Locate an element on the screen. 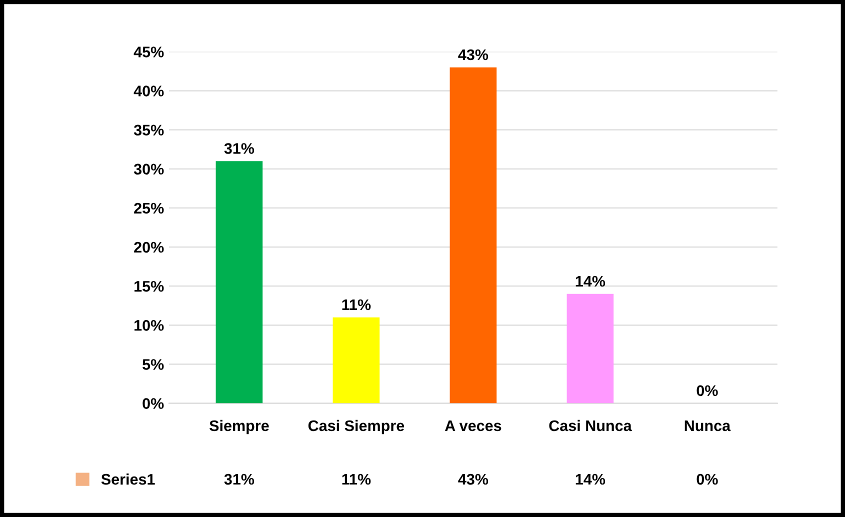 The height and width of the screenshot is (517, 845). y-tick-label: 15% is located at coordinates (149, 286).